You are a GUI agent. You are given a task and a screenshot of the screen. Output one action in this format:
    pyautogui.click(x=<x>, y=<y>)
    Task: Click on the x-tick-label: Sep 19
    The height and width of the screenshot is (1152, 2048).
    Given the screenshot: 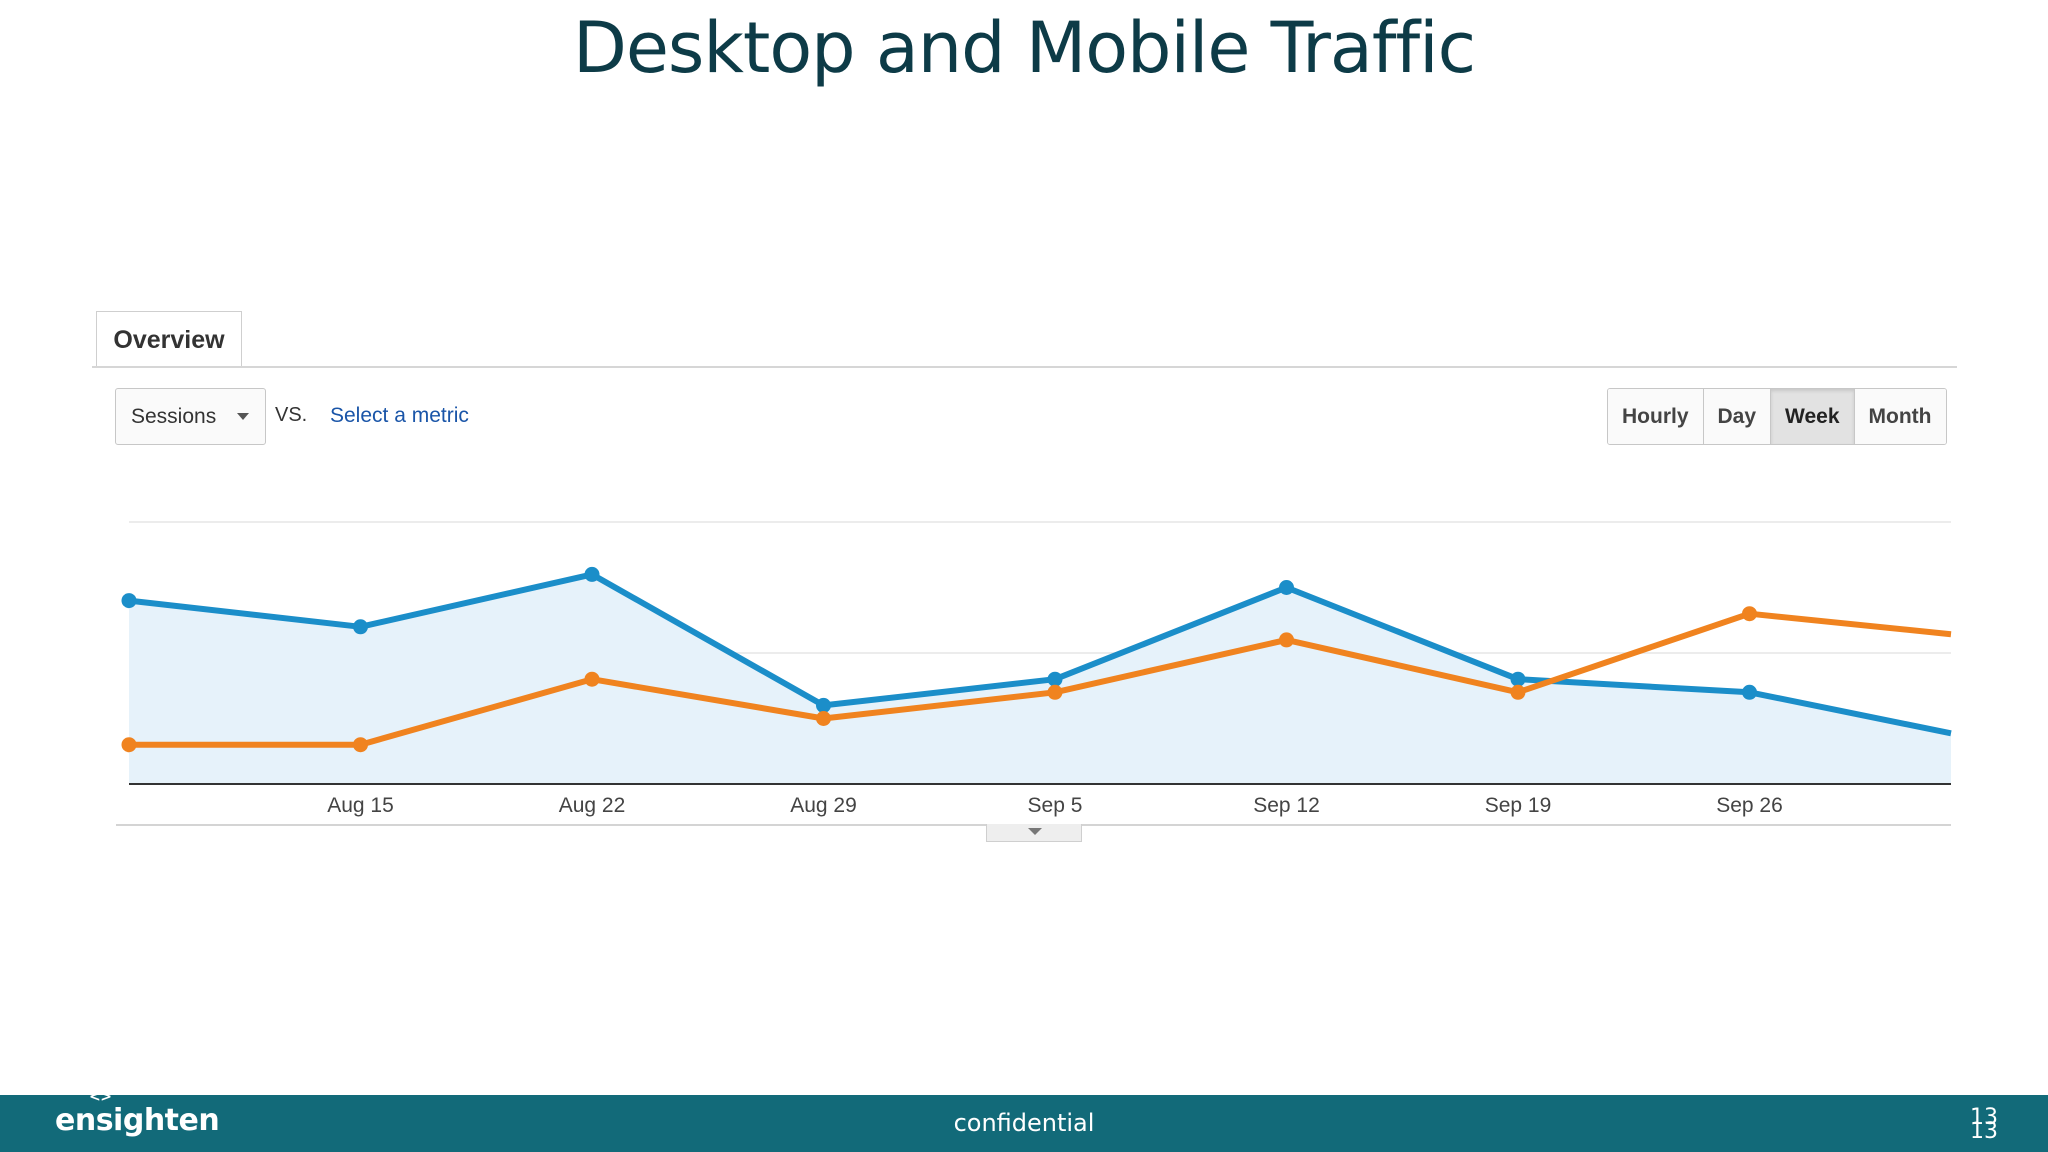 What is the action you would take?
    pyautogui.click(x=1518, y=805)
    